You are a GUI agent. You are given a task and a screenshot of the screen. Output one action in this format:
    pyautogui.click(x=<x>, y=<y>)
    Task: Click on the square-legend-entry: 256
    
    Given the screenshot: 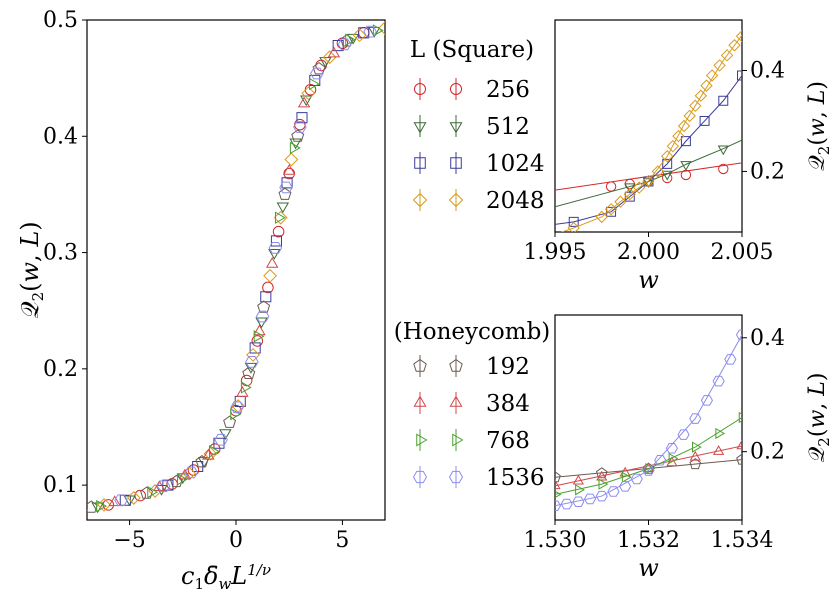 What is the action you would take?
    pyautogui.click(x=471, y=90)
    